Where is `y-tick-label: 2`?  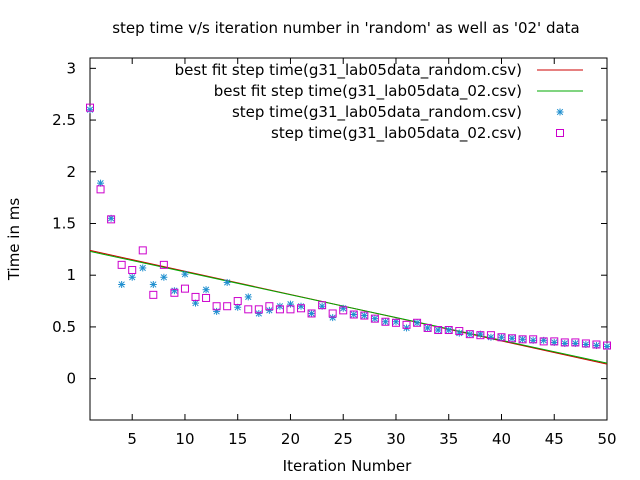
y-tick-label: 2 is located at coordinates (71, 172).